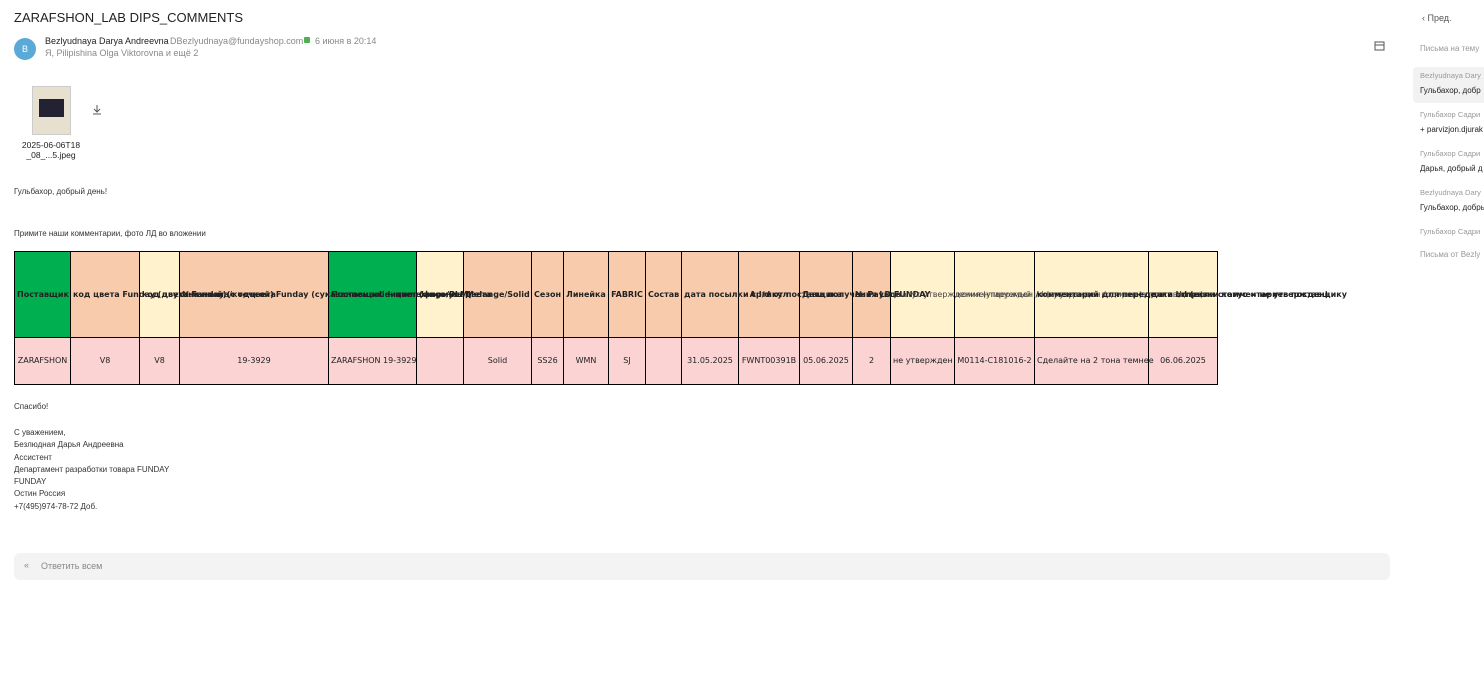 This screenshot has width=1484, height=675. What do you see at coordinates (769, 294) in the screenshot?
I see `header-cell: Артикул` at bounding box center [769, 294].